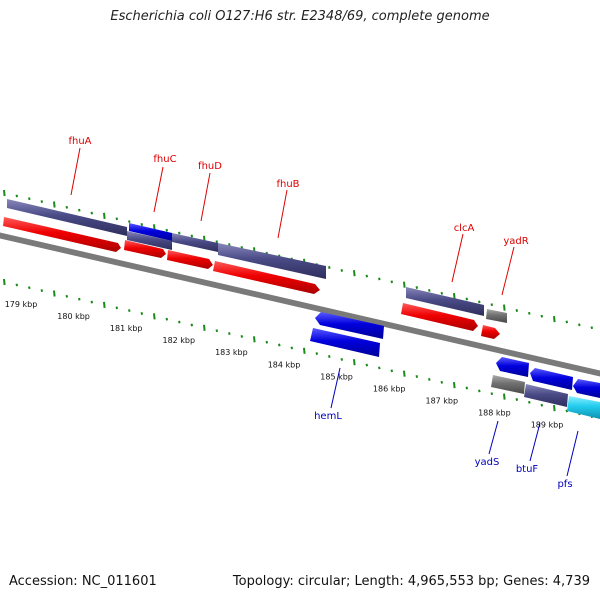 The image size is (600, 600). Describe the element at coordinates (445, 301) in the screenshot. I see `gene-clcA` at that location.